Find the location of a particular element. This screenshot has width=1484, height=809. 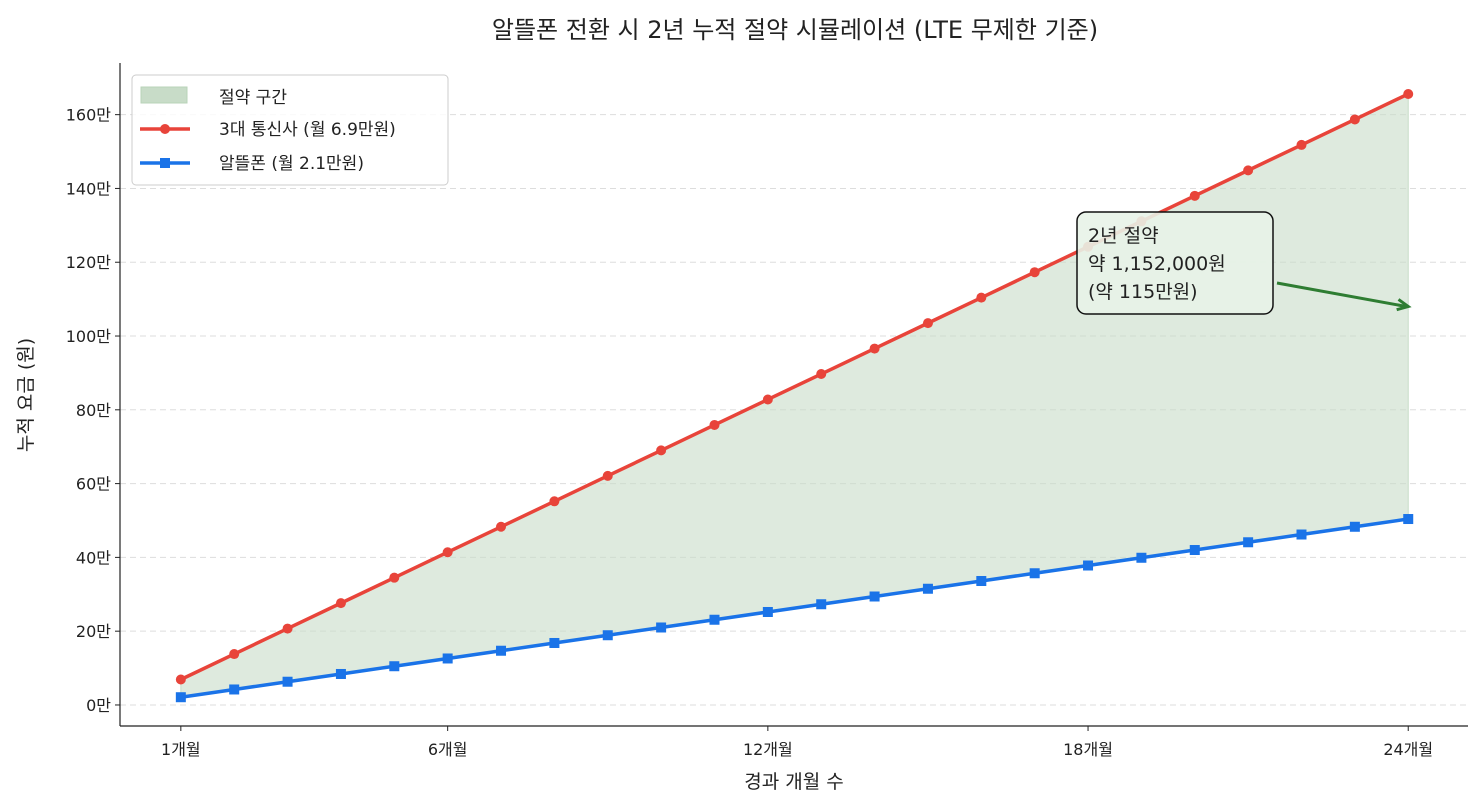

y-axis-label: 누적 요금 (원) is located at coordinates (26, 395).